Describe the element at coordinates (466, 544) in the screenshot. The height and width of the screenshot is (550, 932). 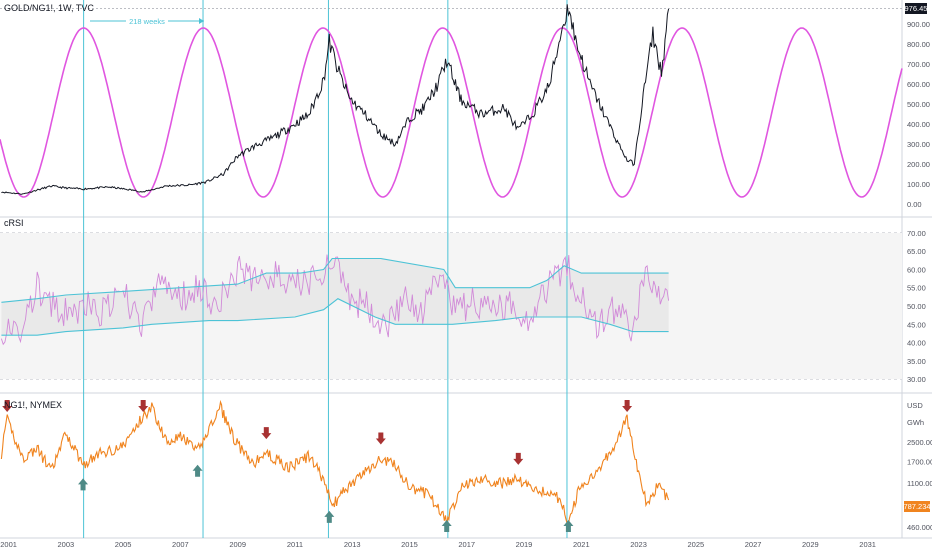
I see `x-tick-label: 2017` at that location.